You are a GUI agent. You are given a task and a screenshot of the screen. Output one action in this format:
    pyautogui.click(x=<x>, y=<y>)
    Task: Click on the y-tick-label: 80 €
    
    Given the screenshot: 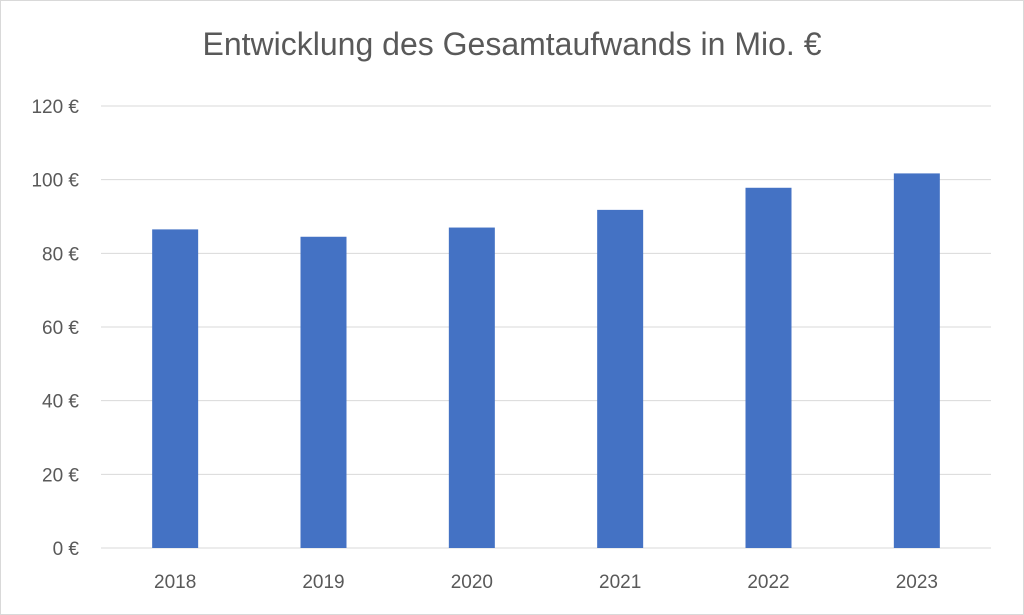 What is the action you would take?
    pyautogui.click(x=60, y=254)
    